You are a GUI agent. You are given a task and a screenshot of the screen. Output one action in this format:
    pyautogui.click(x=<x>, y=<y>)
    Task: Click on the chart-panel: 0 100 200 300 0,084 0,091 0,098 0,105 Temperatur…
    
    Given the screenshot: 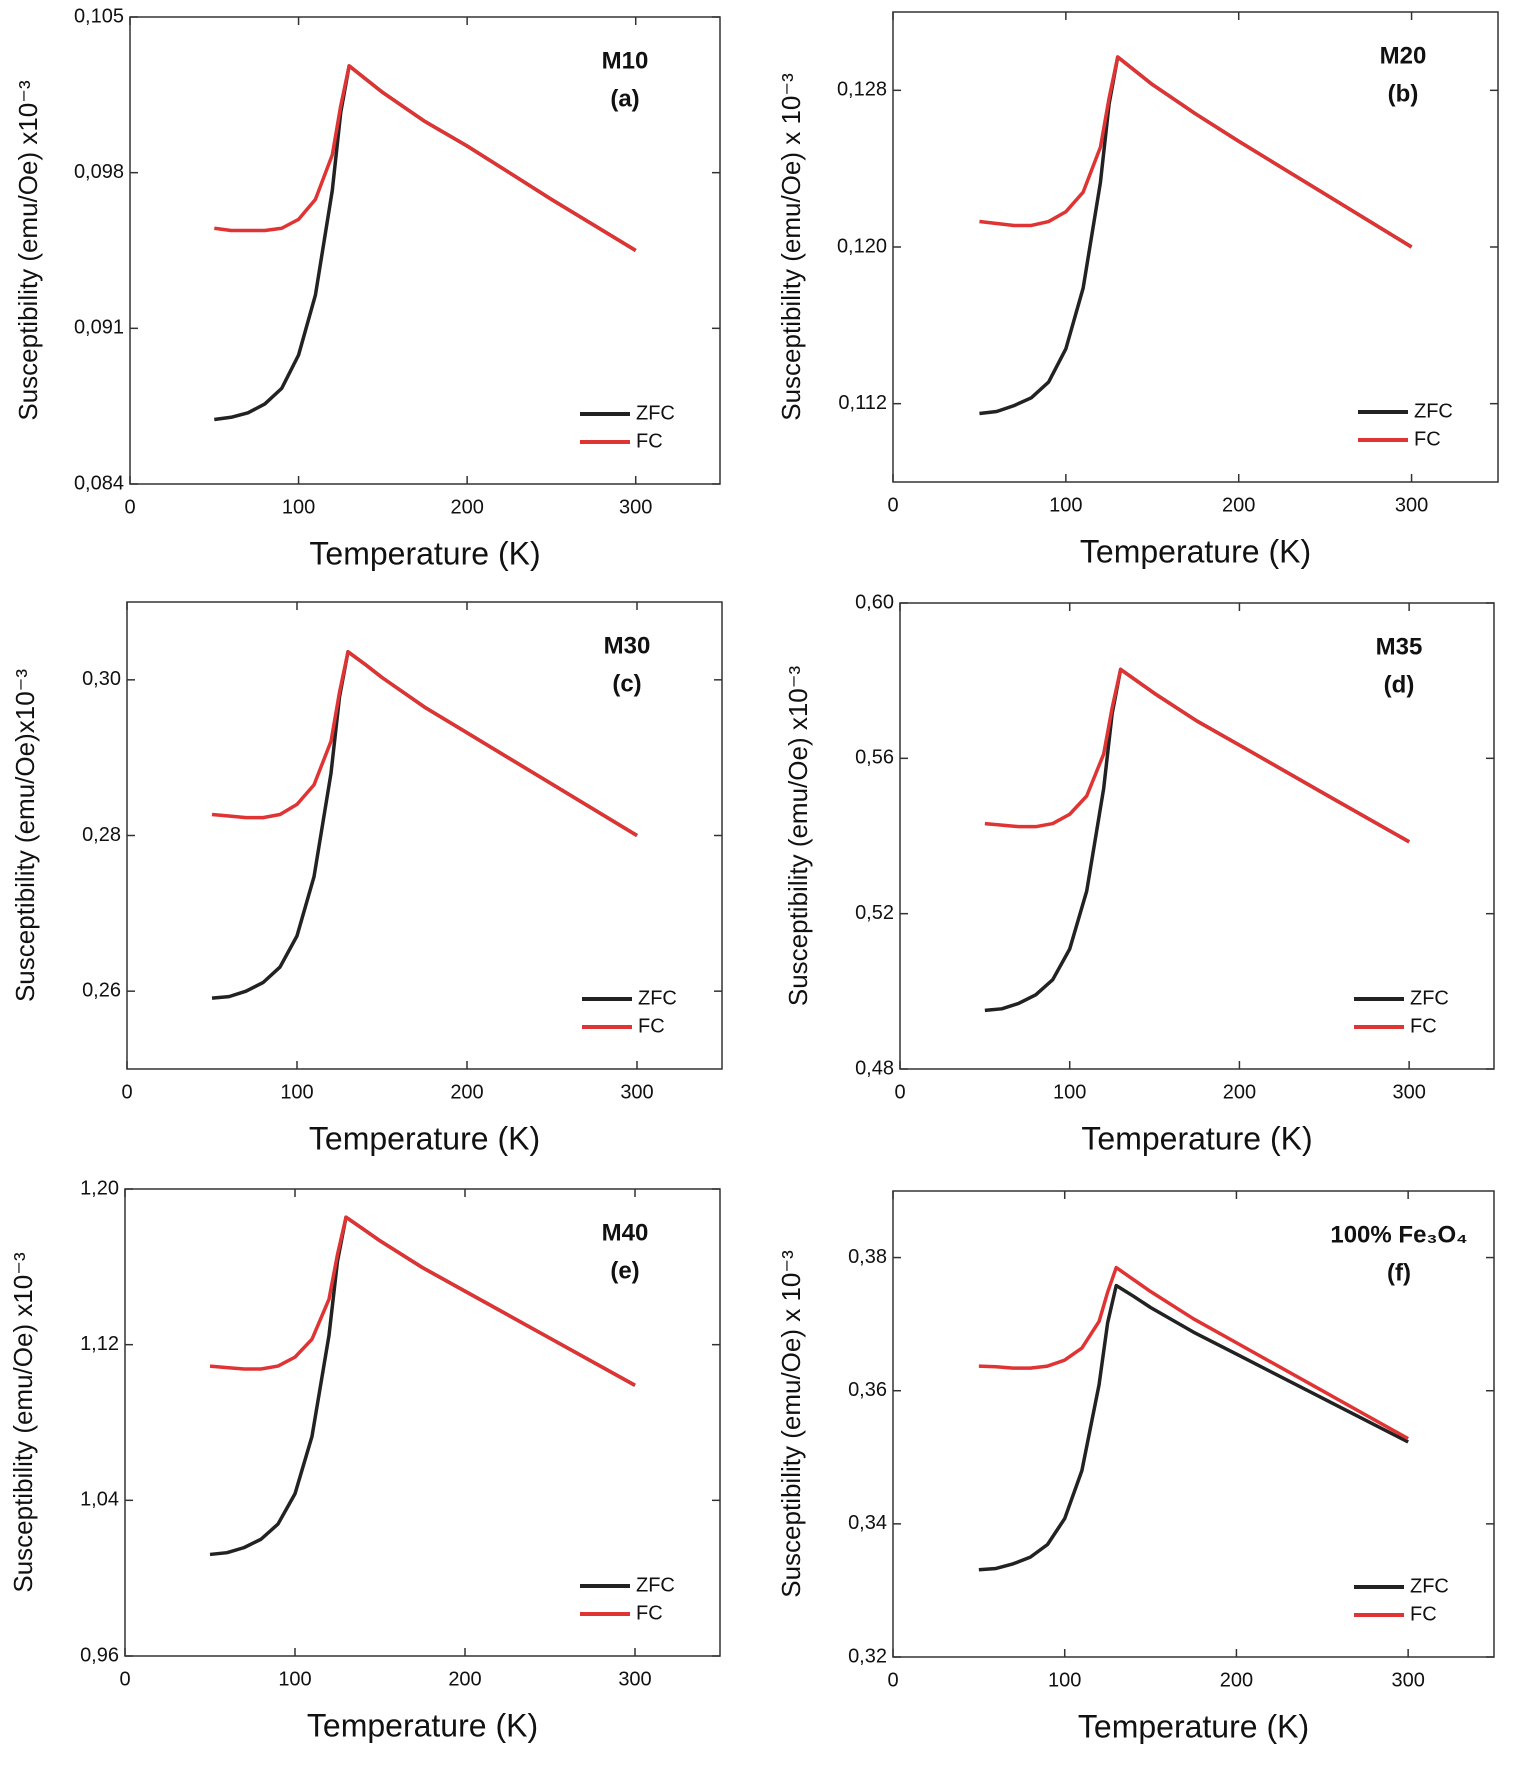 What is the action you would take?
    pyautogui.click(x=367, y=288)
    